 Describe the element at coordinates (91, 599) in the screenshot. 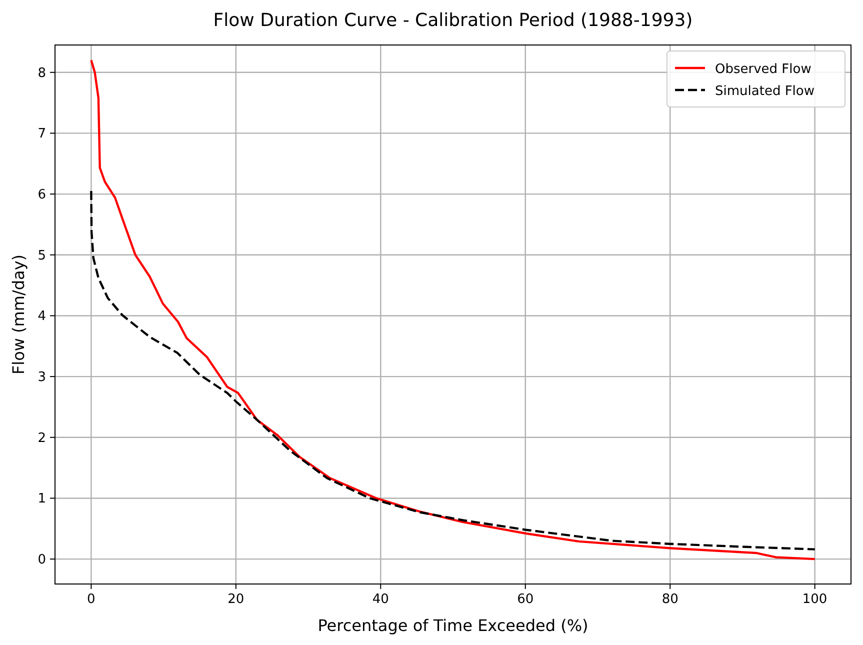

I see `x-tick-label: 0` at that location.